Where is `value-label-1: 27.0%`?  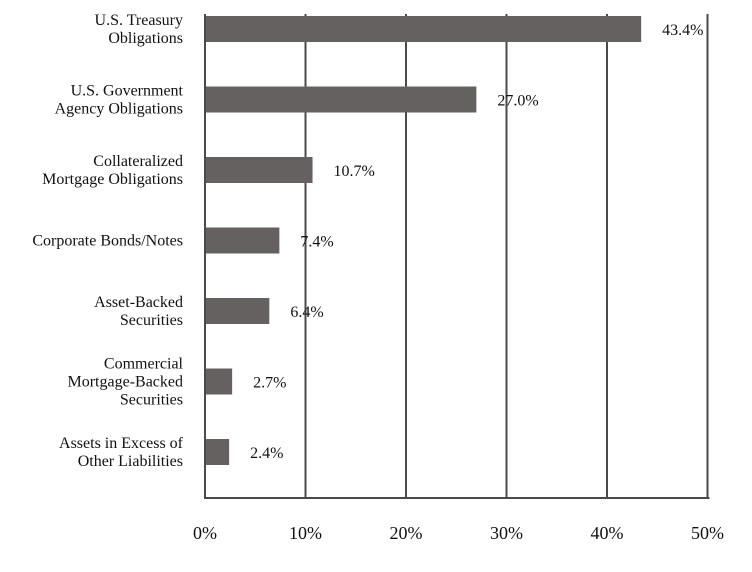
value-label-1: 27.0% is located at coordinates (517, 101).